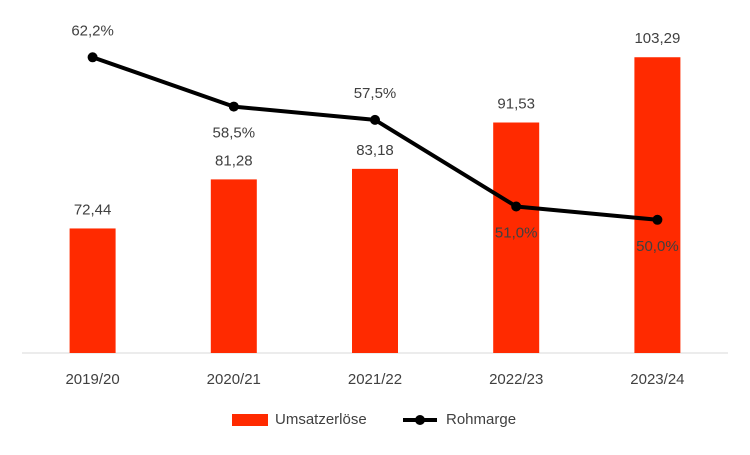 This screenshot has width=750, height=455. What do you see at coordinates (93, 209) in the screenshot?
I see `bar-value-label: 72,44` at bounding box center [93, 209].